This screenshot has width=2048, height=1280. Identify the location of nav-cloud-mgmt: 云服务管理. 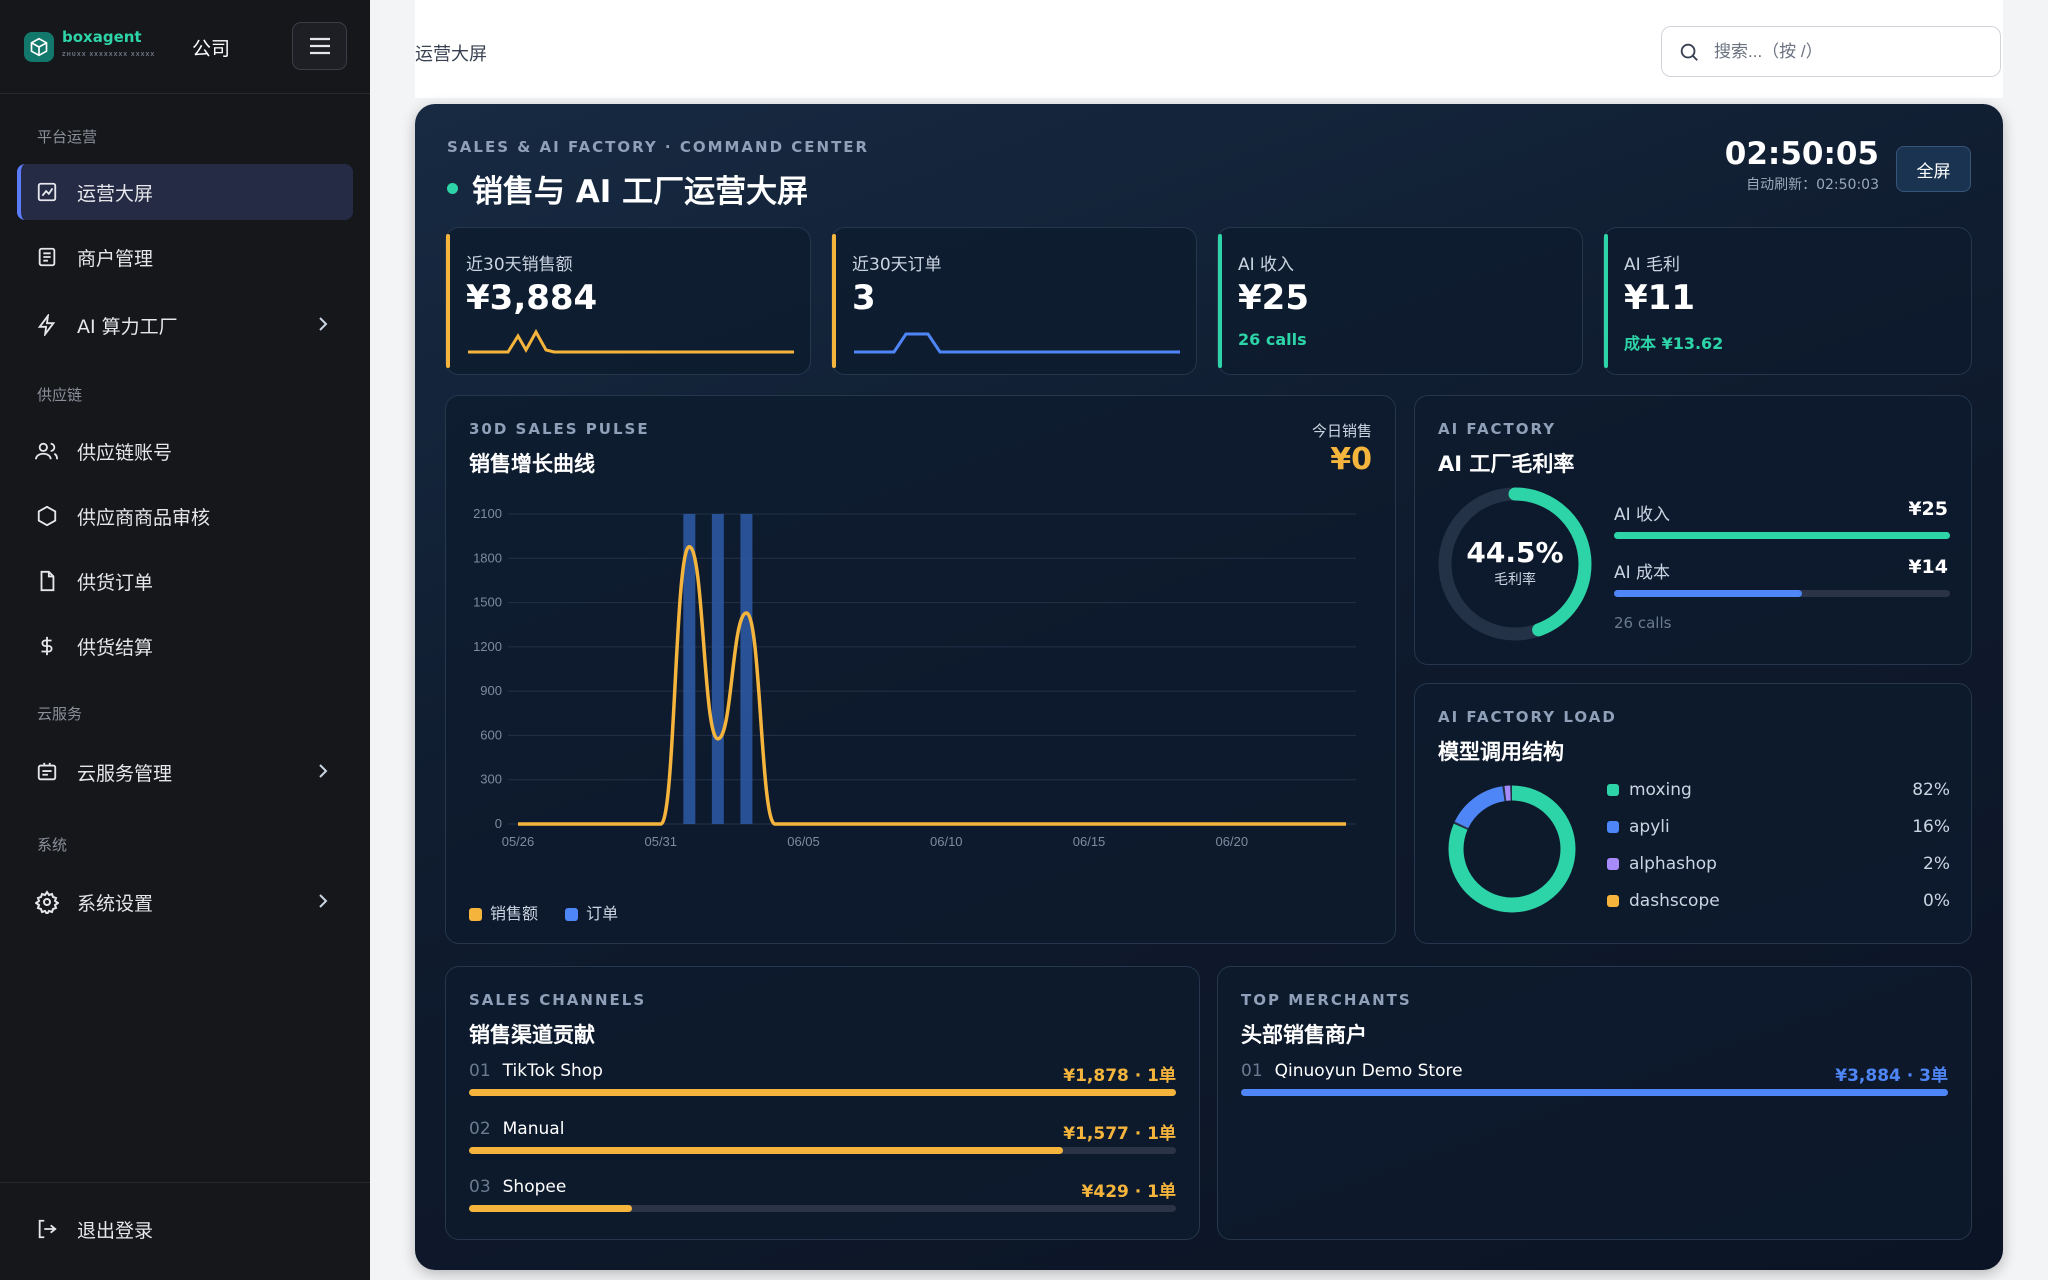
(185, 772).